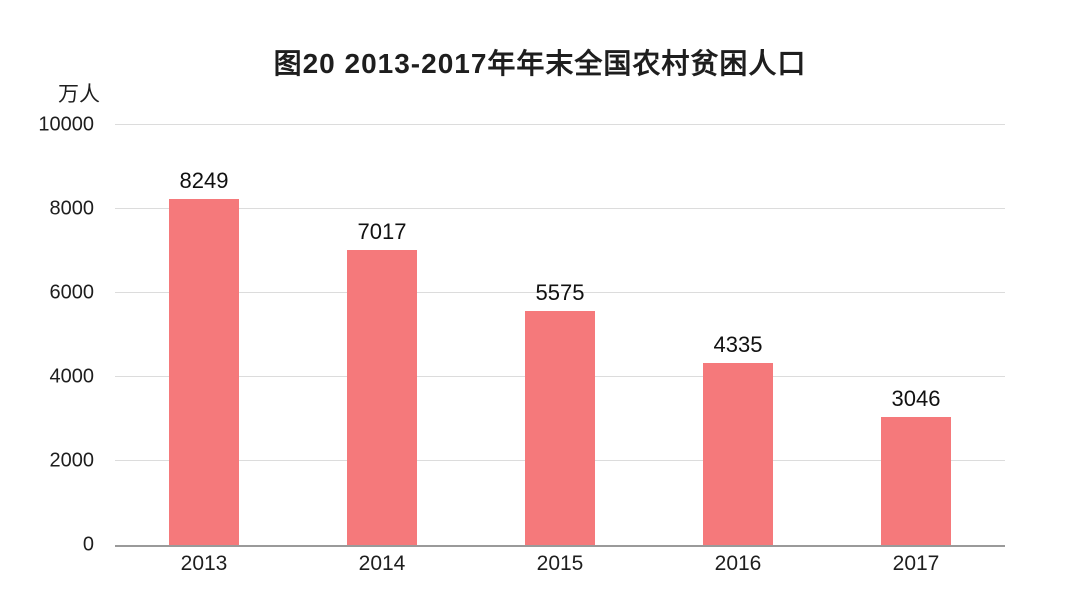 The width and height of the screenshot is (1080, 614). What do you see at coordinates (382, 563) in the screenshot?
I see `x-axis-tick-label: 2014` at bounding box center [382, 563].